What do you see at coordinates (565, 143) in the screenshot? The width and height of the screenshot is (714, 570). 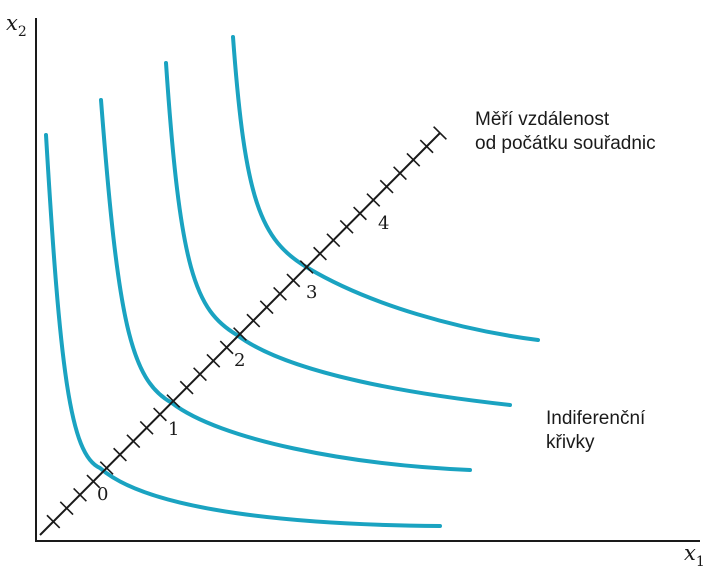 I see `diagonal-note-line-2: od počátku souřadnic` at bounding box center [565, 143].